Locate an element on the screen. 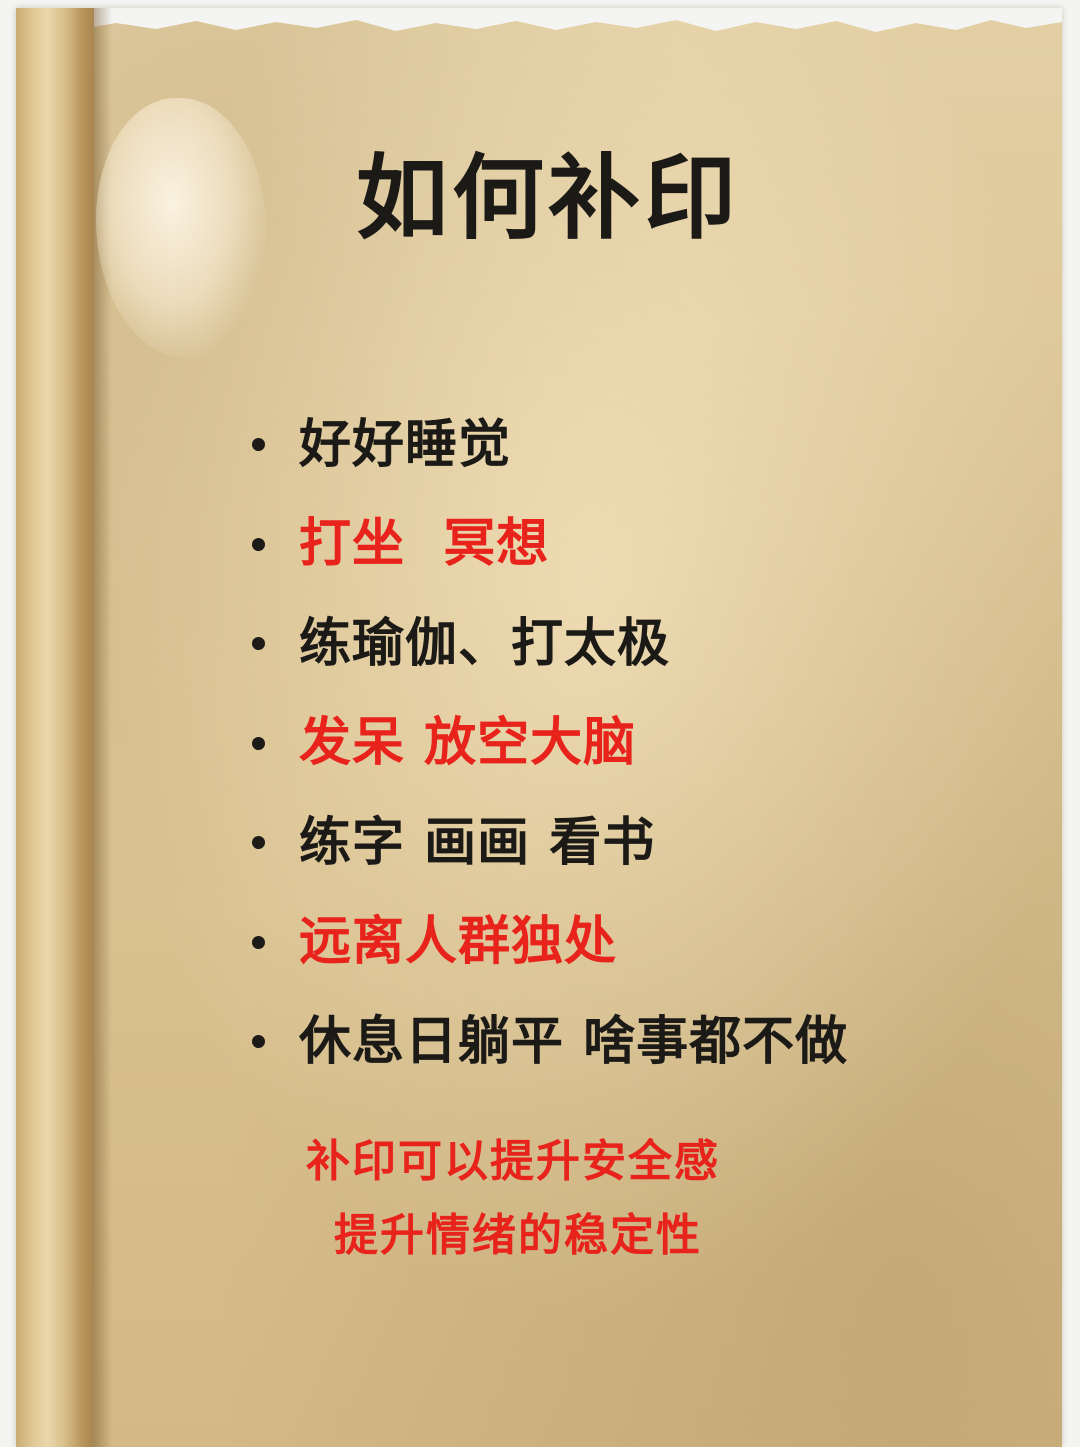 This screenshot has height=1447, width=1080. list-item-text: 远离人群独处 is located at coordinates (458, 942).